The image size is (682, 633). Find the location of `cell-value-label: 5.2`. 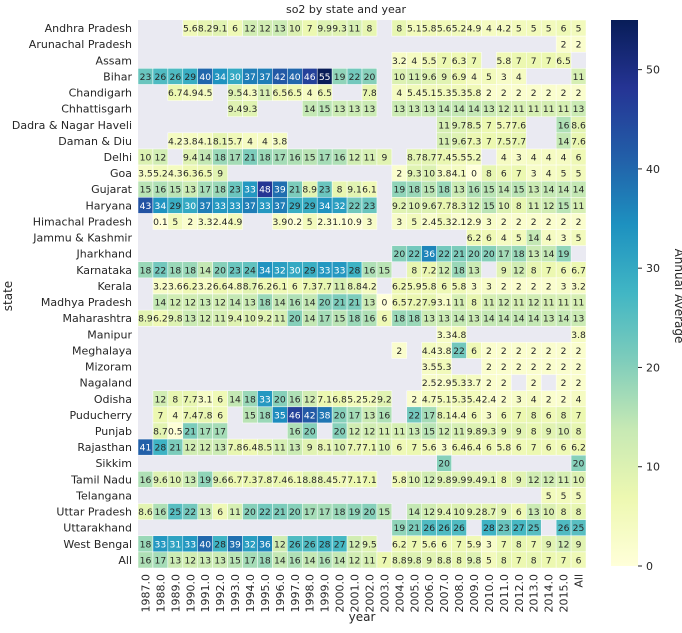

cell-value-label: 5.2 is located at coordinates (354, 399).